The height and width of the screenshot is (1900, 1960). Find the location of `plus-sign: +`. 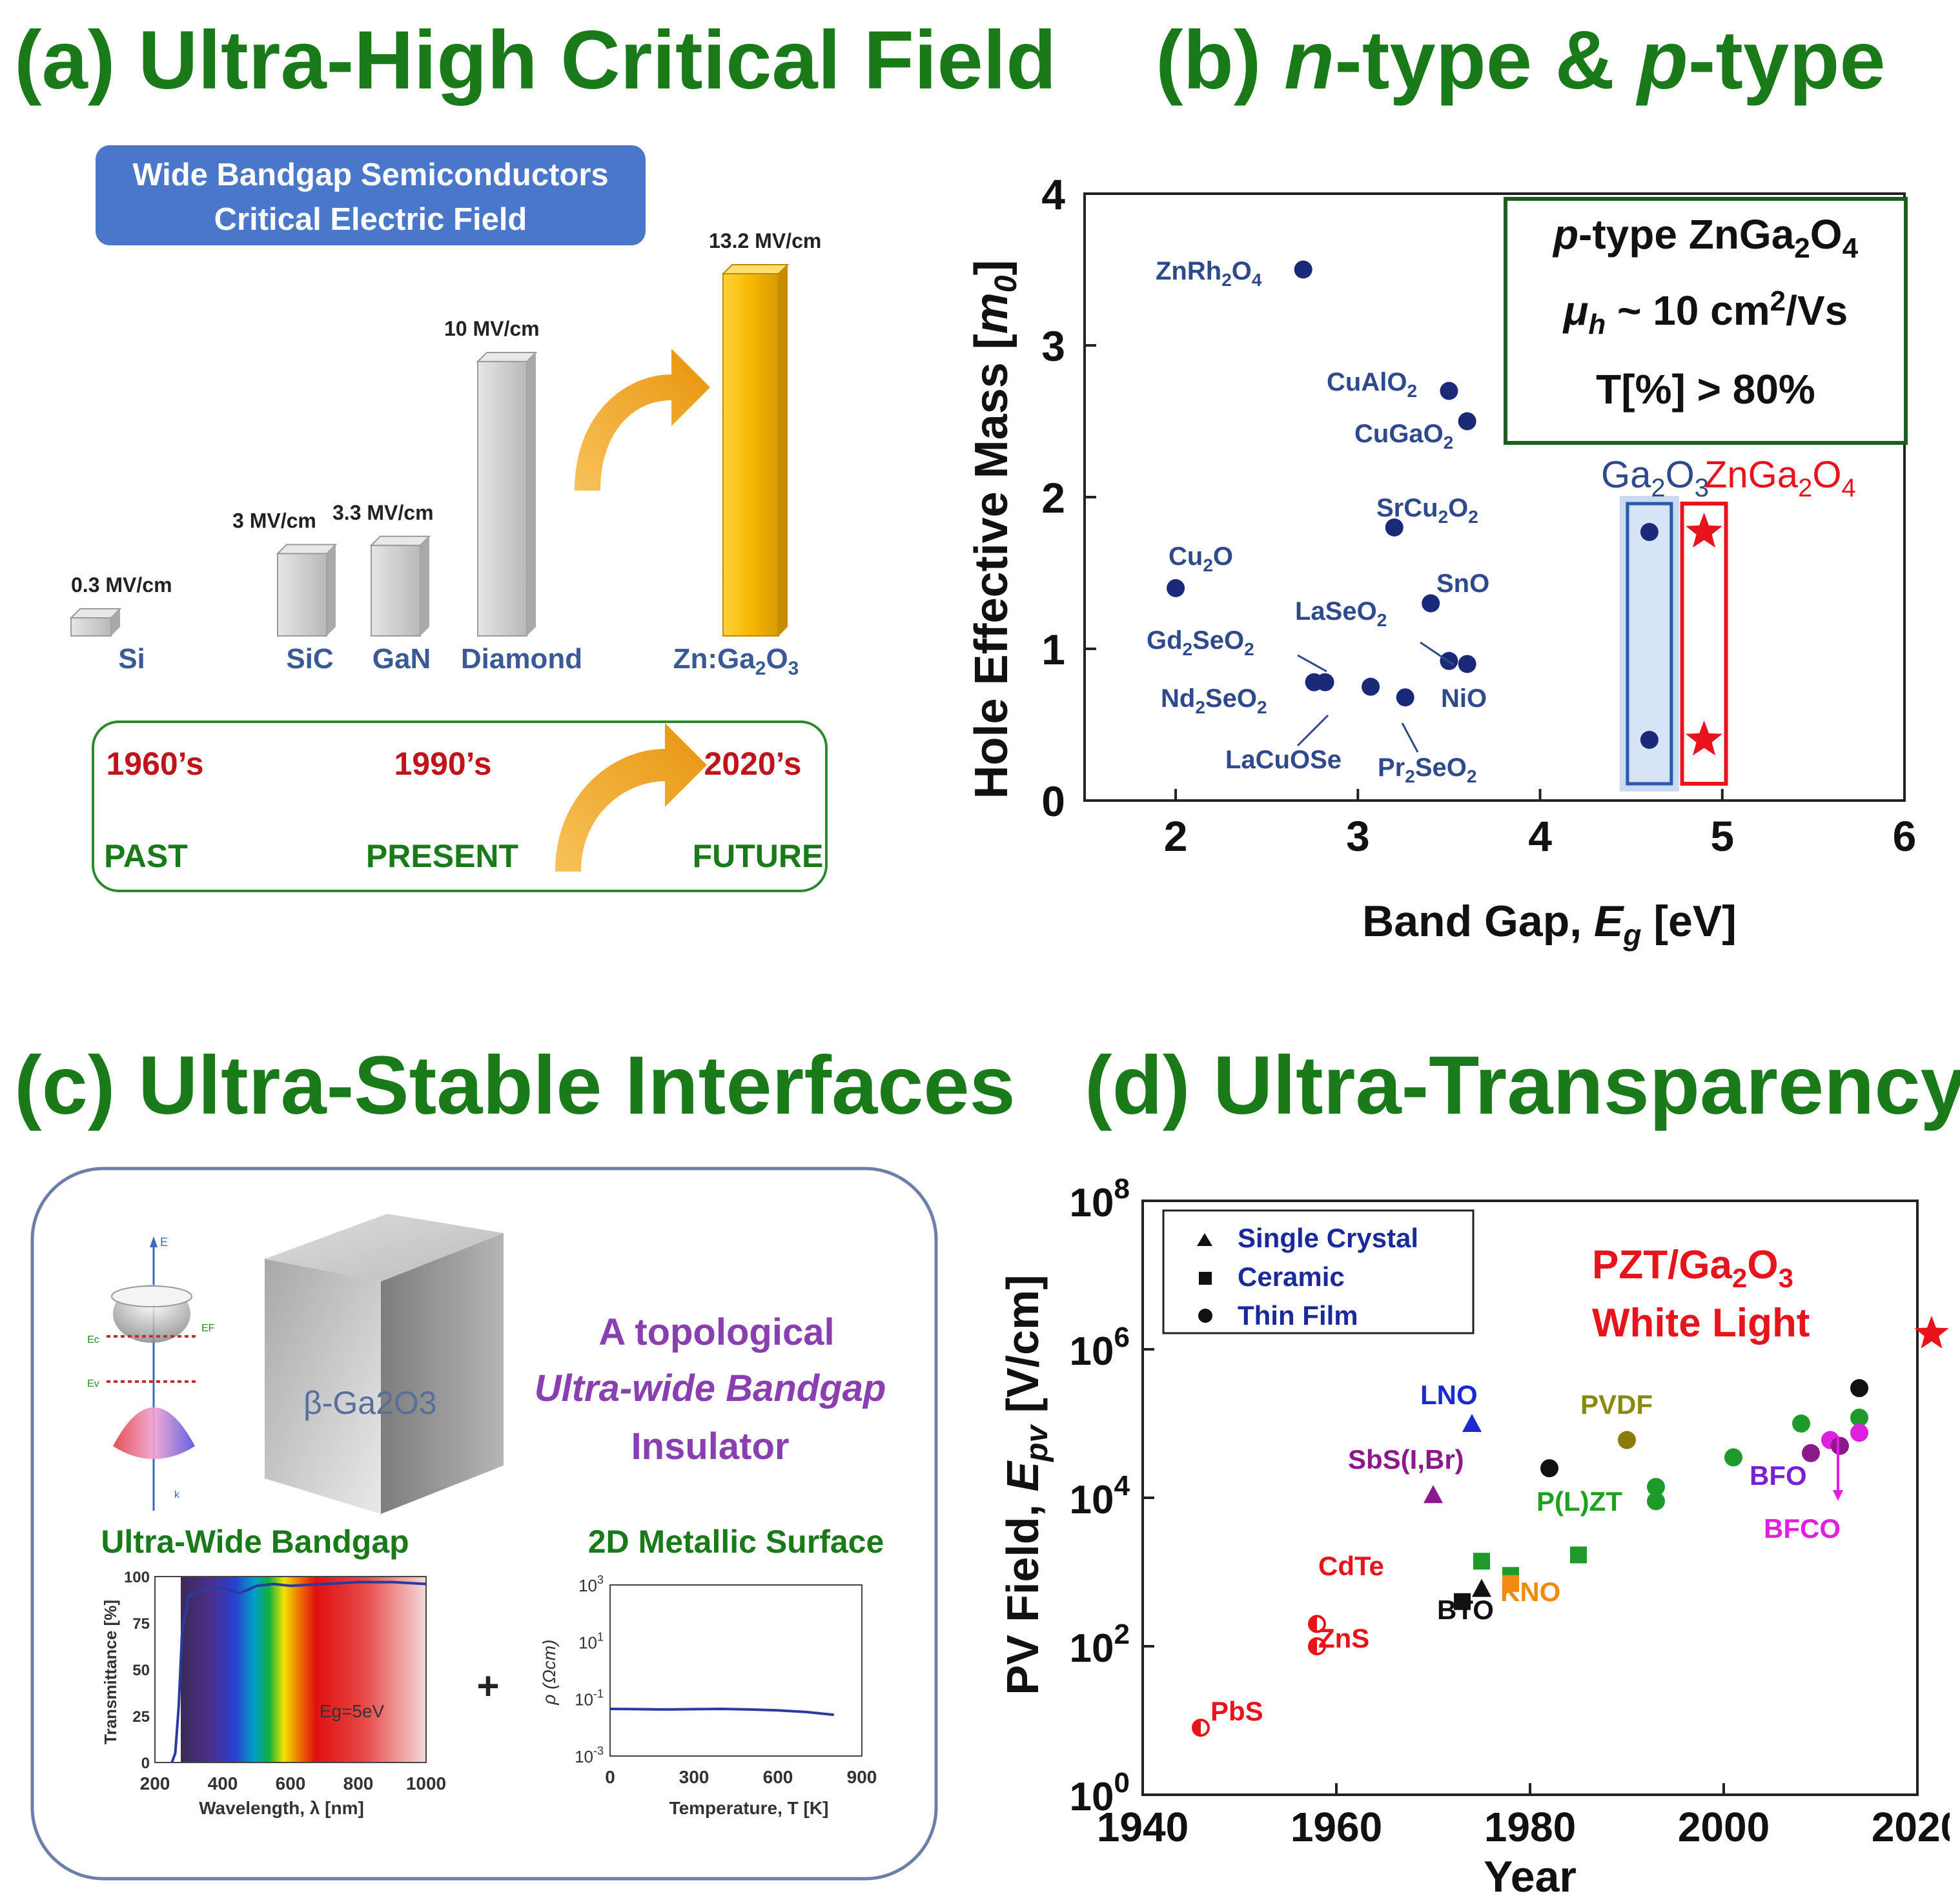

plus-sign: + is located at coordinates (487, 1686).